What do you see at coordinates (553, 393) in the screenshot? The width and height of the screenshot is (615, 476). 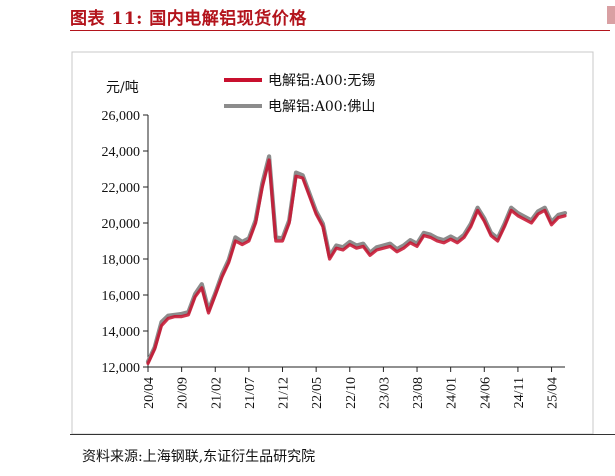 I see `x-tick-label: 25/04` at bounding box center [553, 393].